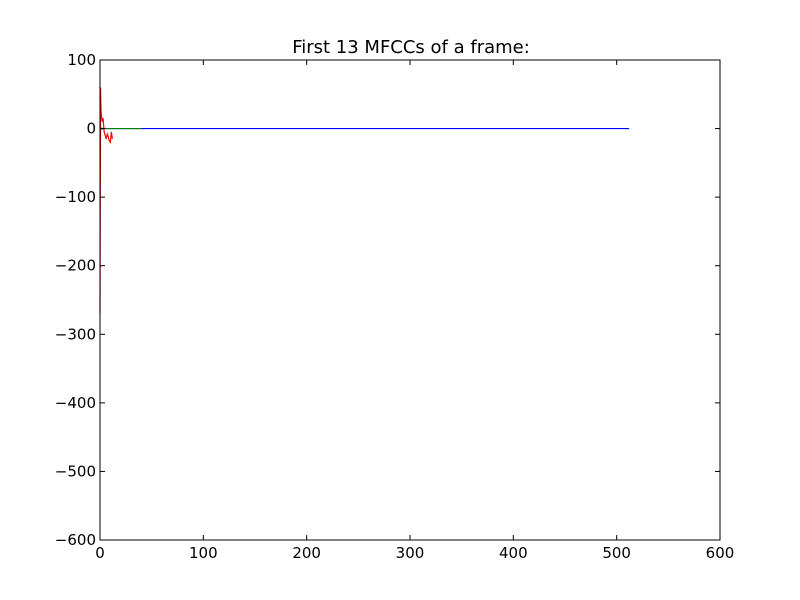 The image size is (800, 600). Describe the element at coordinates (75, 334) in the screenshot. I see `y-tick-label: −300` at that location.